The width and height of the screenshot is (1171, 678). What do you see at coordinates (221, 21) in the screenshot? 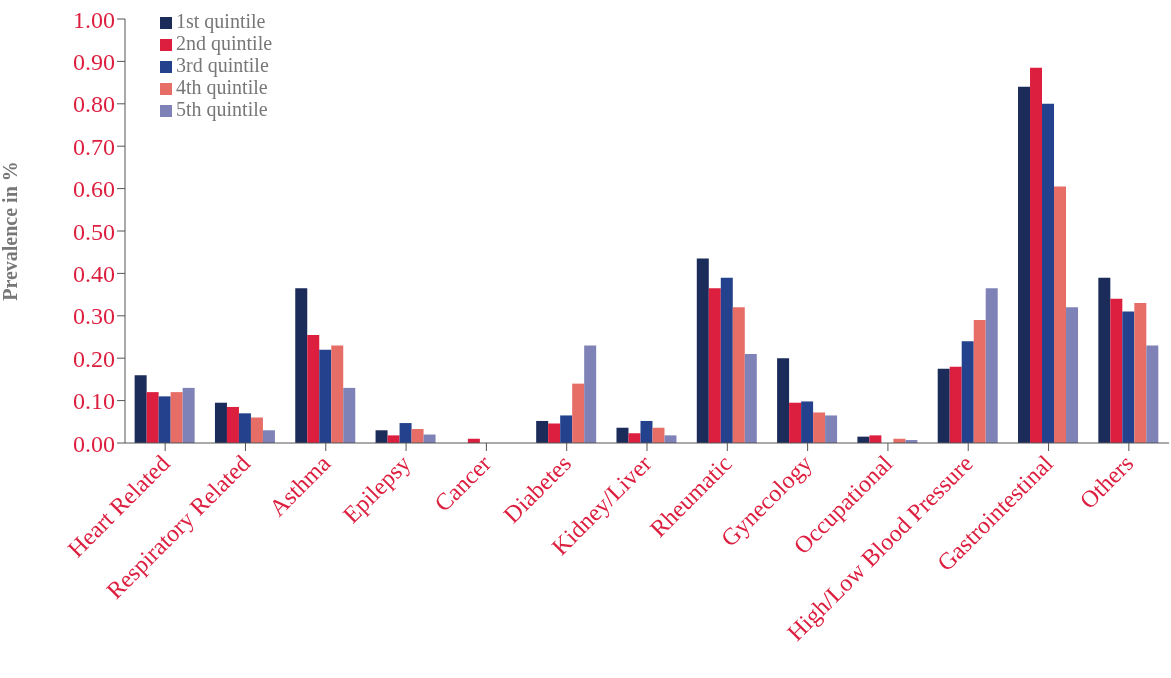
I see `legend-label: 1st quintile` at bounding box center [221, 21].